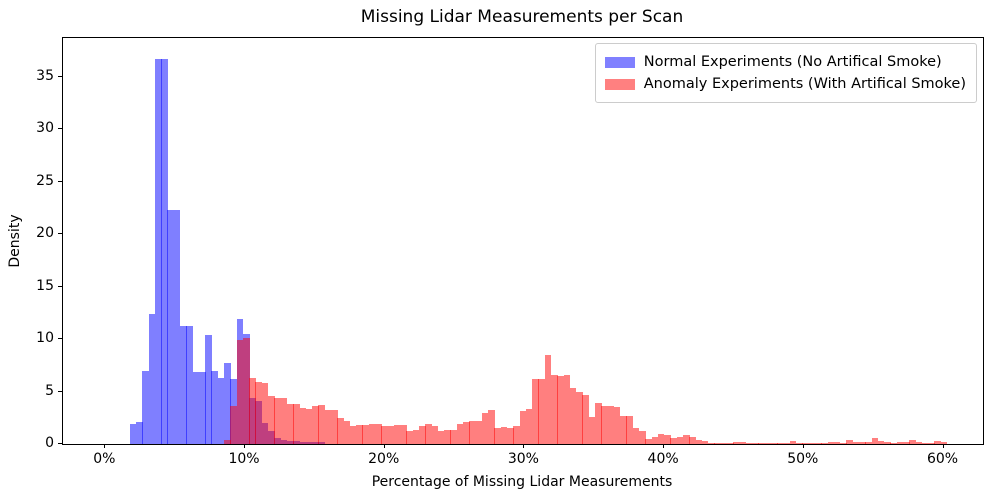 The image size is (1000, 500). Describe the element at coordinates (45, 180) in the screenshot. I see `y-tick-label: 25` at that location.